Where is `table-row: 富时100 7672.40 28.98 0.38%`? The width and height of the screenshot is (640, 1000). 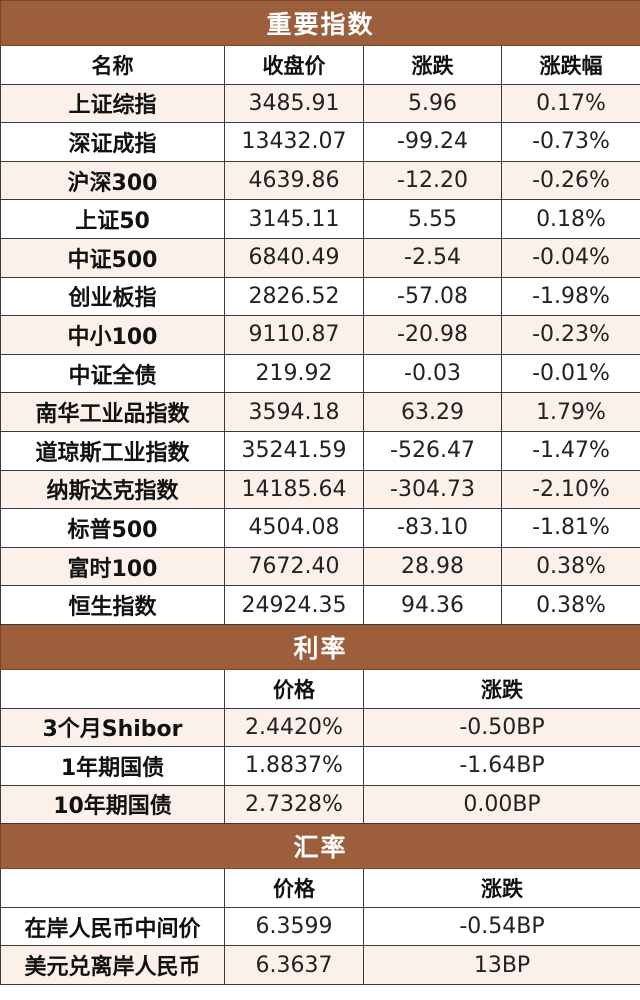
table-row: 富时100 7672.40 28.98 0.38% is located at coordinates (320, 566).